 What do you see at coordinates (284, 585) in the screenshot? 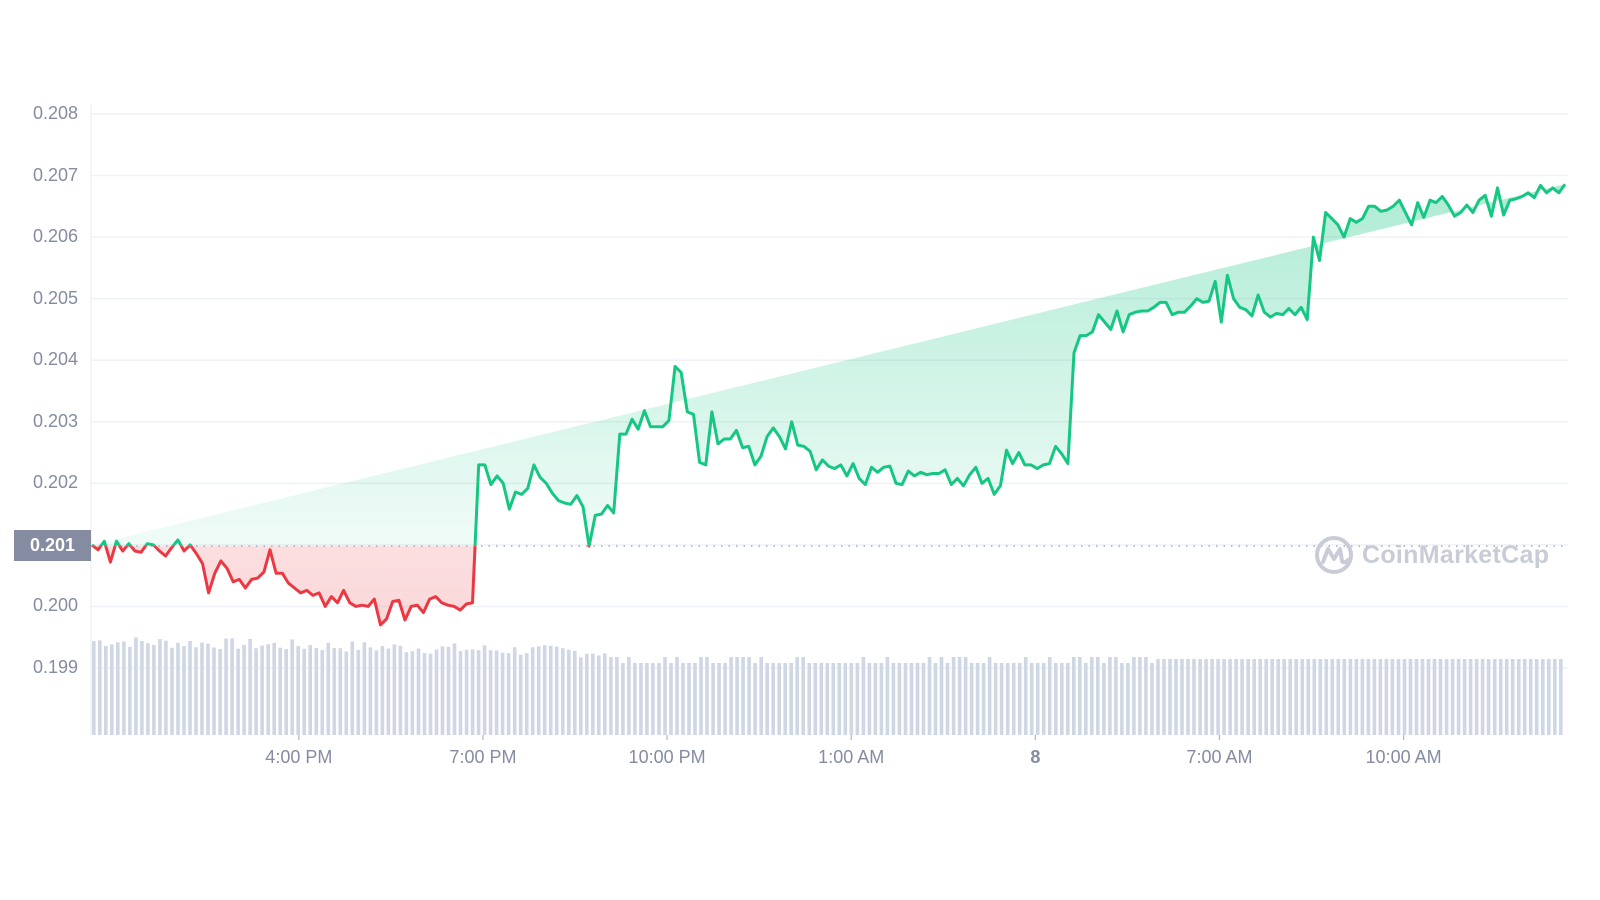
I see `price-area-down` at bounding box center [284, 585].